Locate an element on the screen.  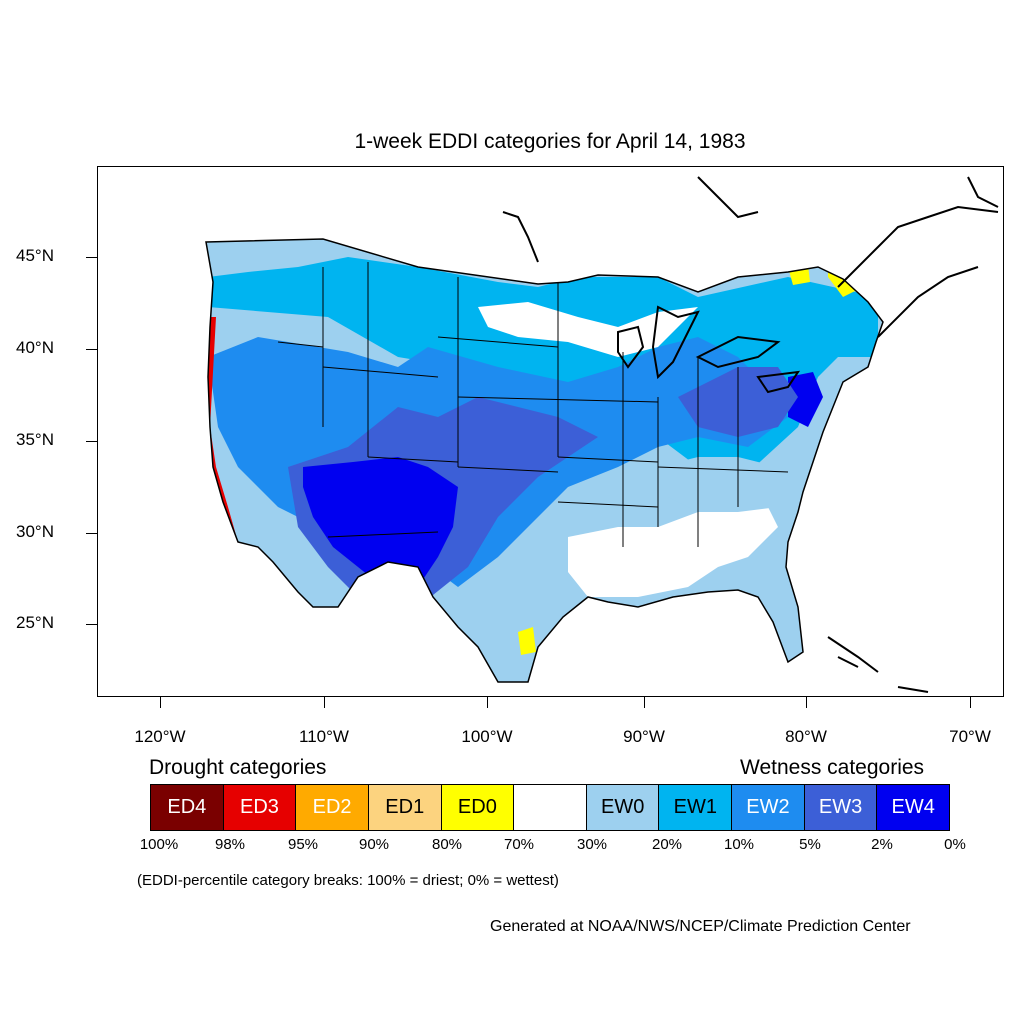
legend-box-normal is located at coordinates (550, 807).